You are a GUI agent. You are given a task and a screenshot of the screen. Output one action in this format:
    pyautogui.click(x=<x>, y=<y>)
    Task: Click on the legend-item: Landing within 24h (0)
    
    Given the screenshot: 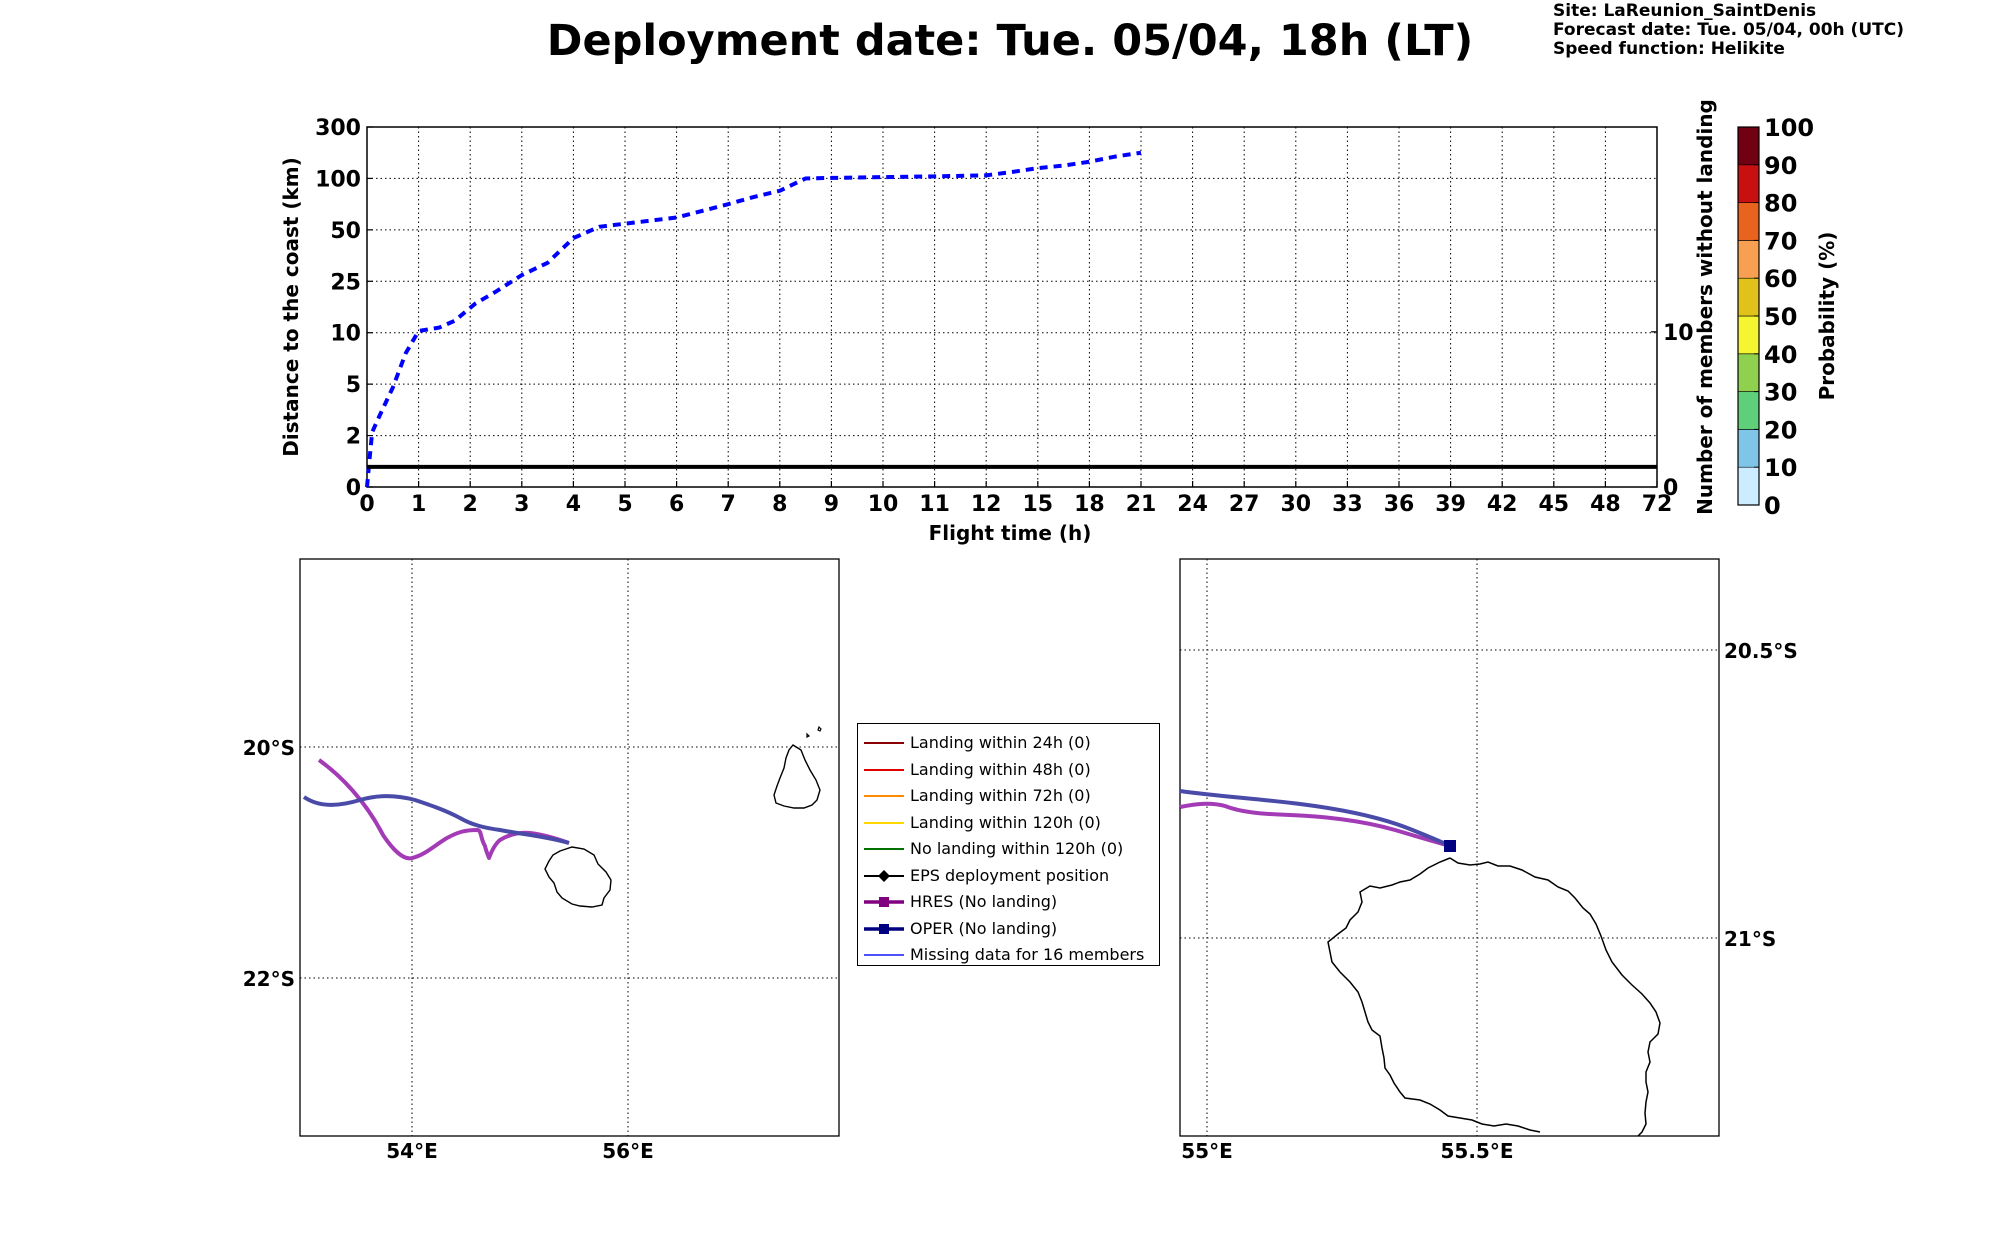 What is the action you would take?
    pyautogui.click(x=1008, y=743)
    